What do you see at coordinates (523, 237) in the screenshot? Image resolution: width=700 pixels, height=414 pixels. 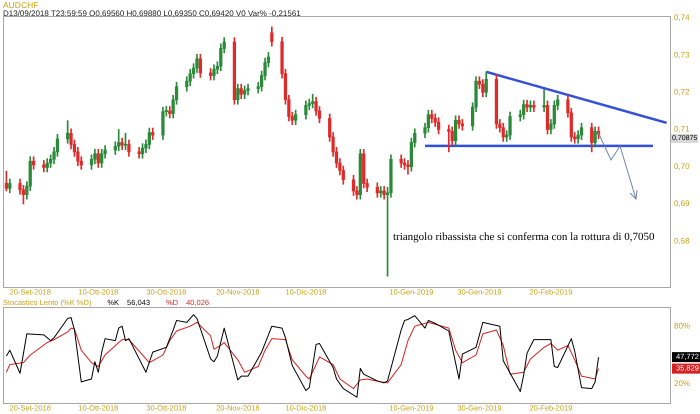 I see `annotation: triangolo ribassista che si conferma con la rottura di 0,7050` at bounding box center [523, 237].